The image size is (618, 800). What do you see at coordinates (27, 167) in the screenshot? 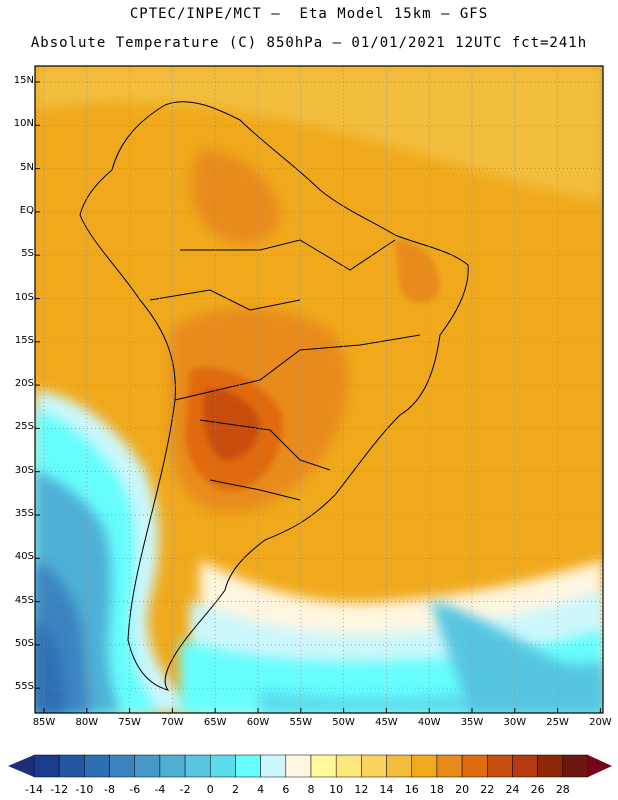
I see `lat-label: 5N` at bounding box center [27, 167].